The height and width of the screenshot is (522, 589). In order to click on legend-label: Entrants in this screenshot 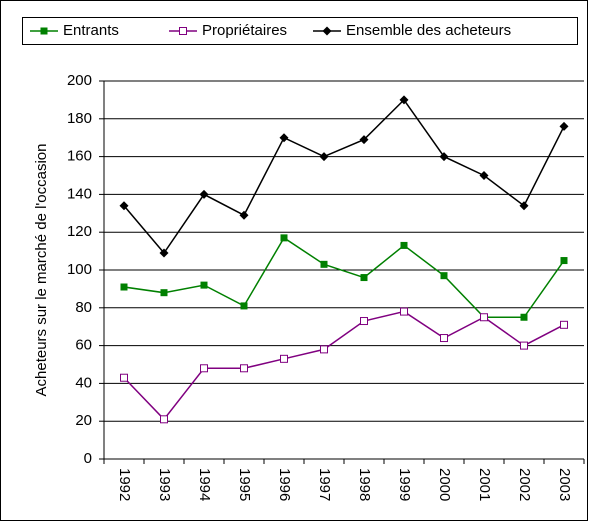, I will do `click(91, 30)`.